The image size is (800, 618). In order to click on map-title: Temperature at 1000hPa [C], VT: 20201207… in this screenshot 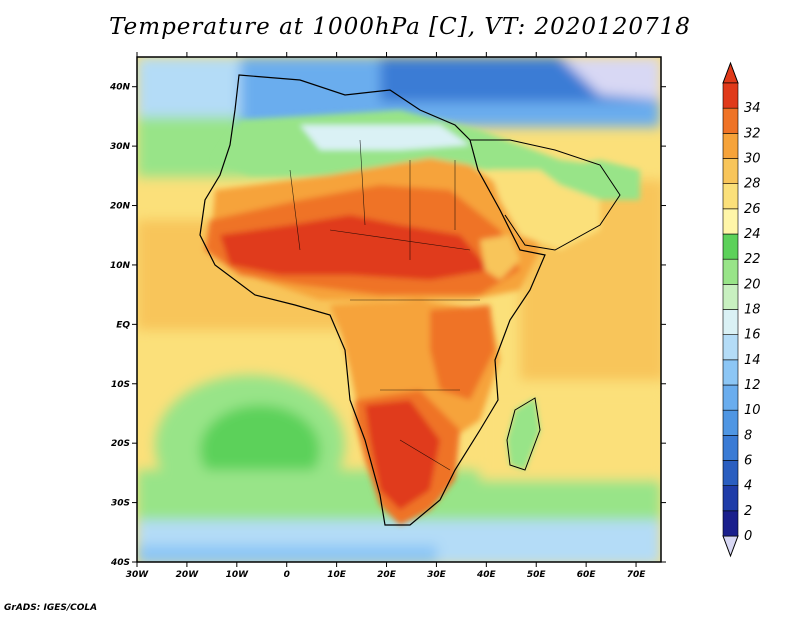, I will do `click(400, 27)`.